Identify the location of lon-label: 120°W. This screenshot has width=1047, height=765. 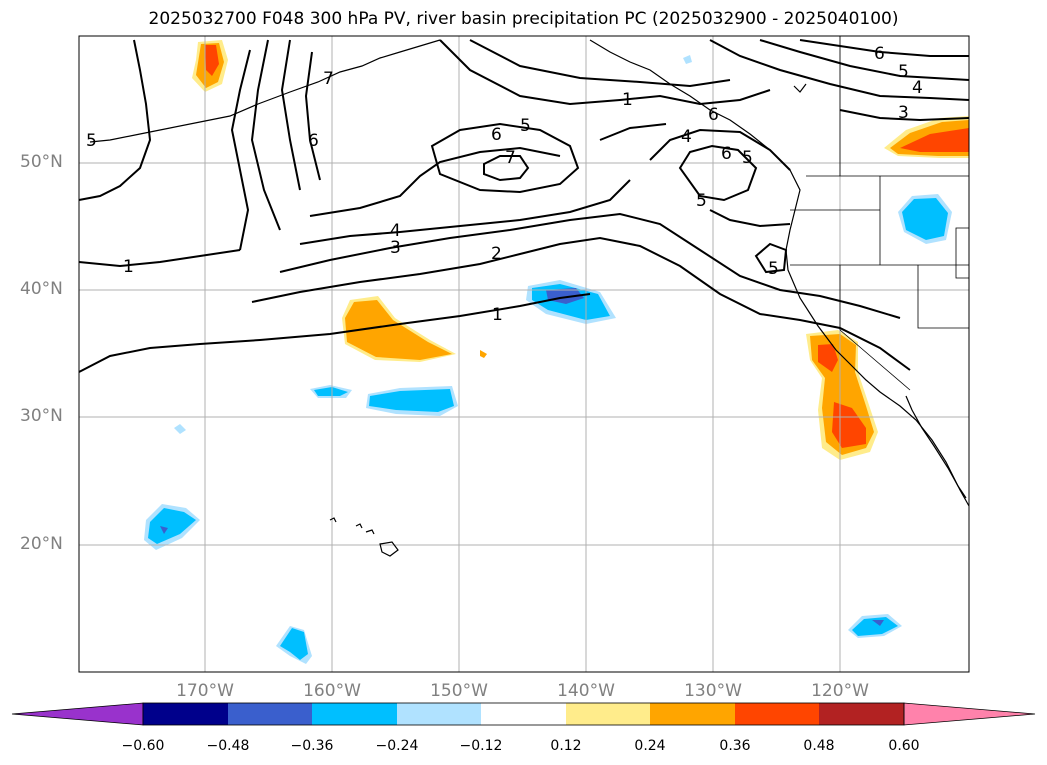
(840, 691).